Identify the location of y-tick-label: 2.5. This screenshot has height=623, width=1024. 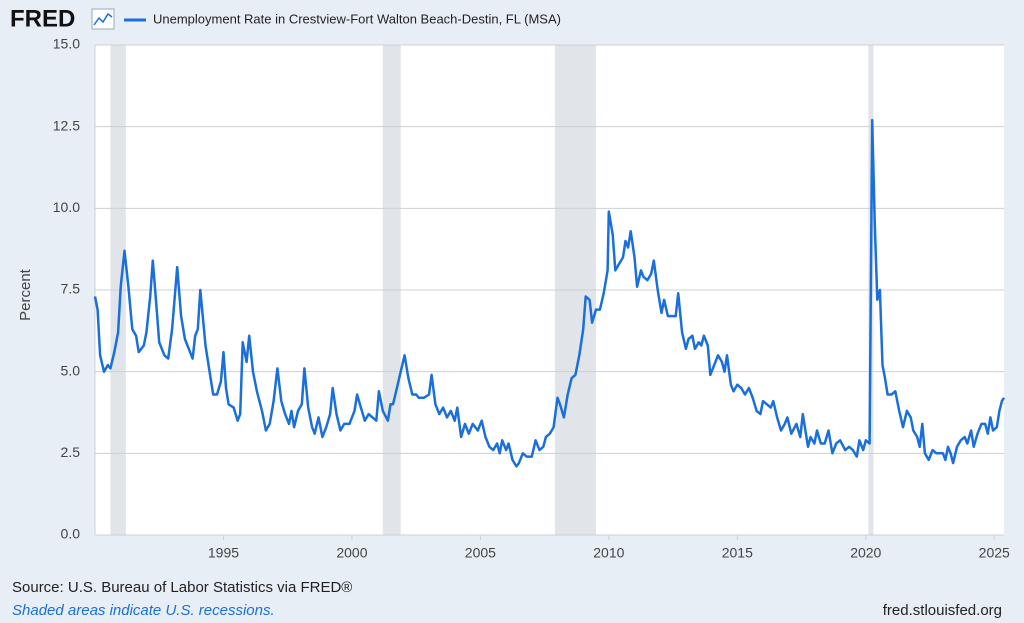
(71, 452).